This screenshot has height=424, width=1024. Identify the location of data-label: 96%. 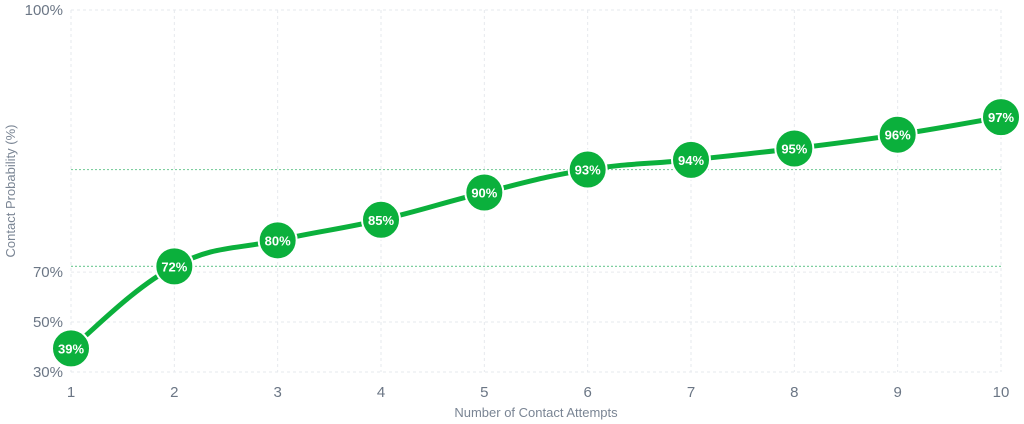
(898, 135).